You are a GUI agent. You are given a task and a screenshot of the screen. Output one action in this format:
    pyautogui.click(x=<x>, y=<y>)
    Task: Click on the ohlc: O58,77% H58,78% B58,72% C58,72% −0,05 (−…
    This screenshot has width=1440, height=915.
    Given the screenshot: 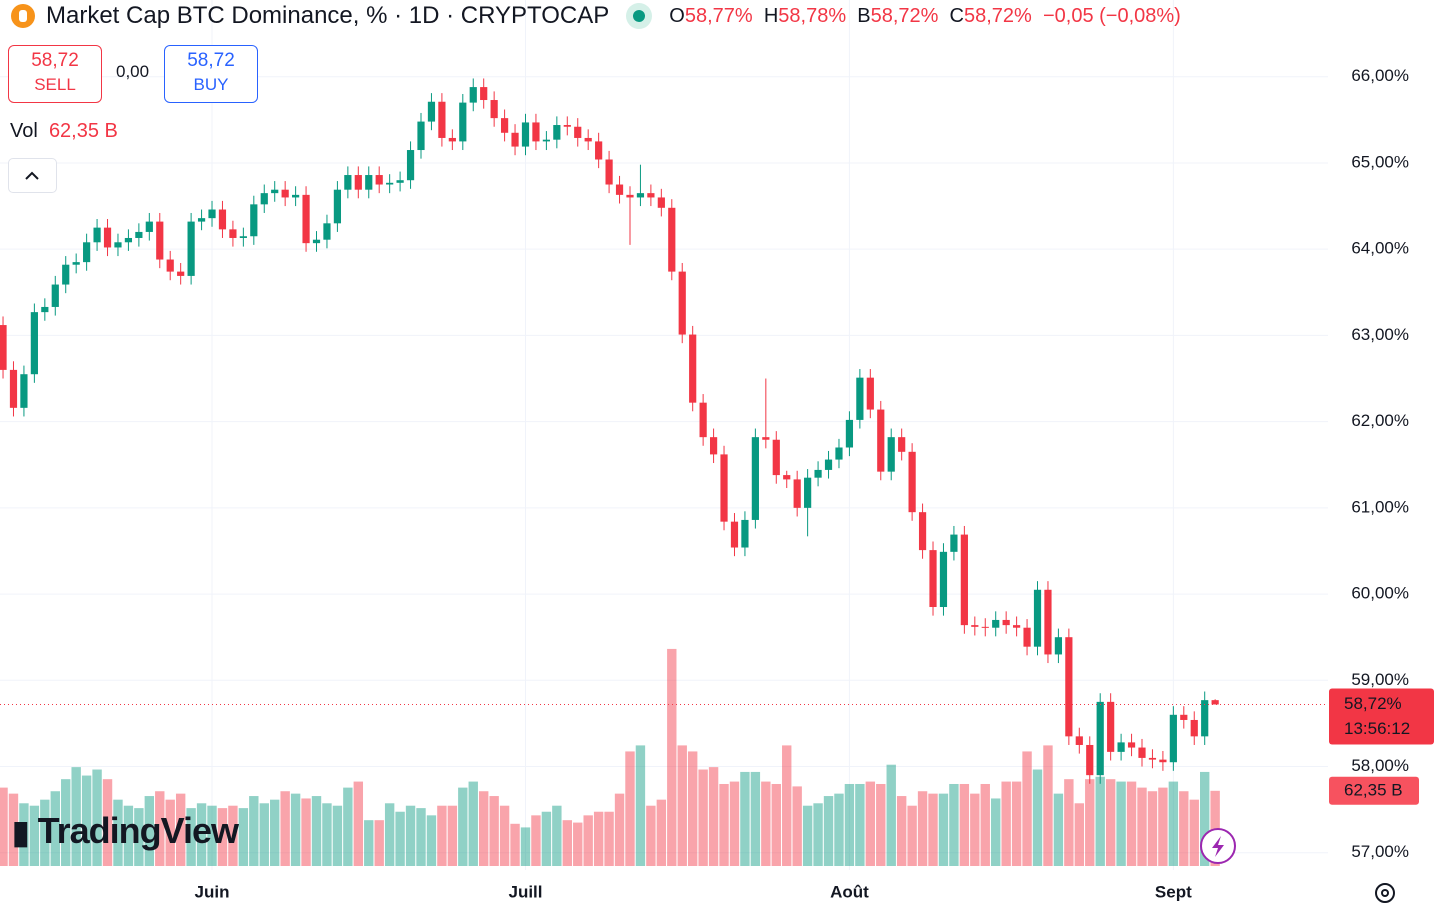 What is the action you would take?
    pyautogui.click(x=925, y=16)
    